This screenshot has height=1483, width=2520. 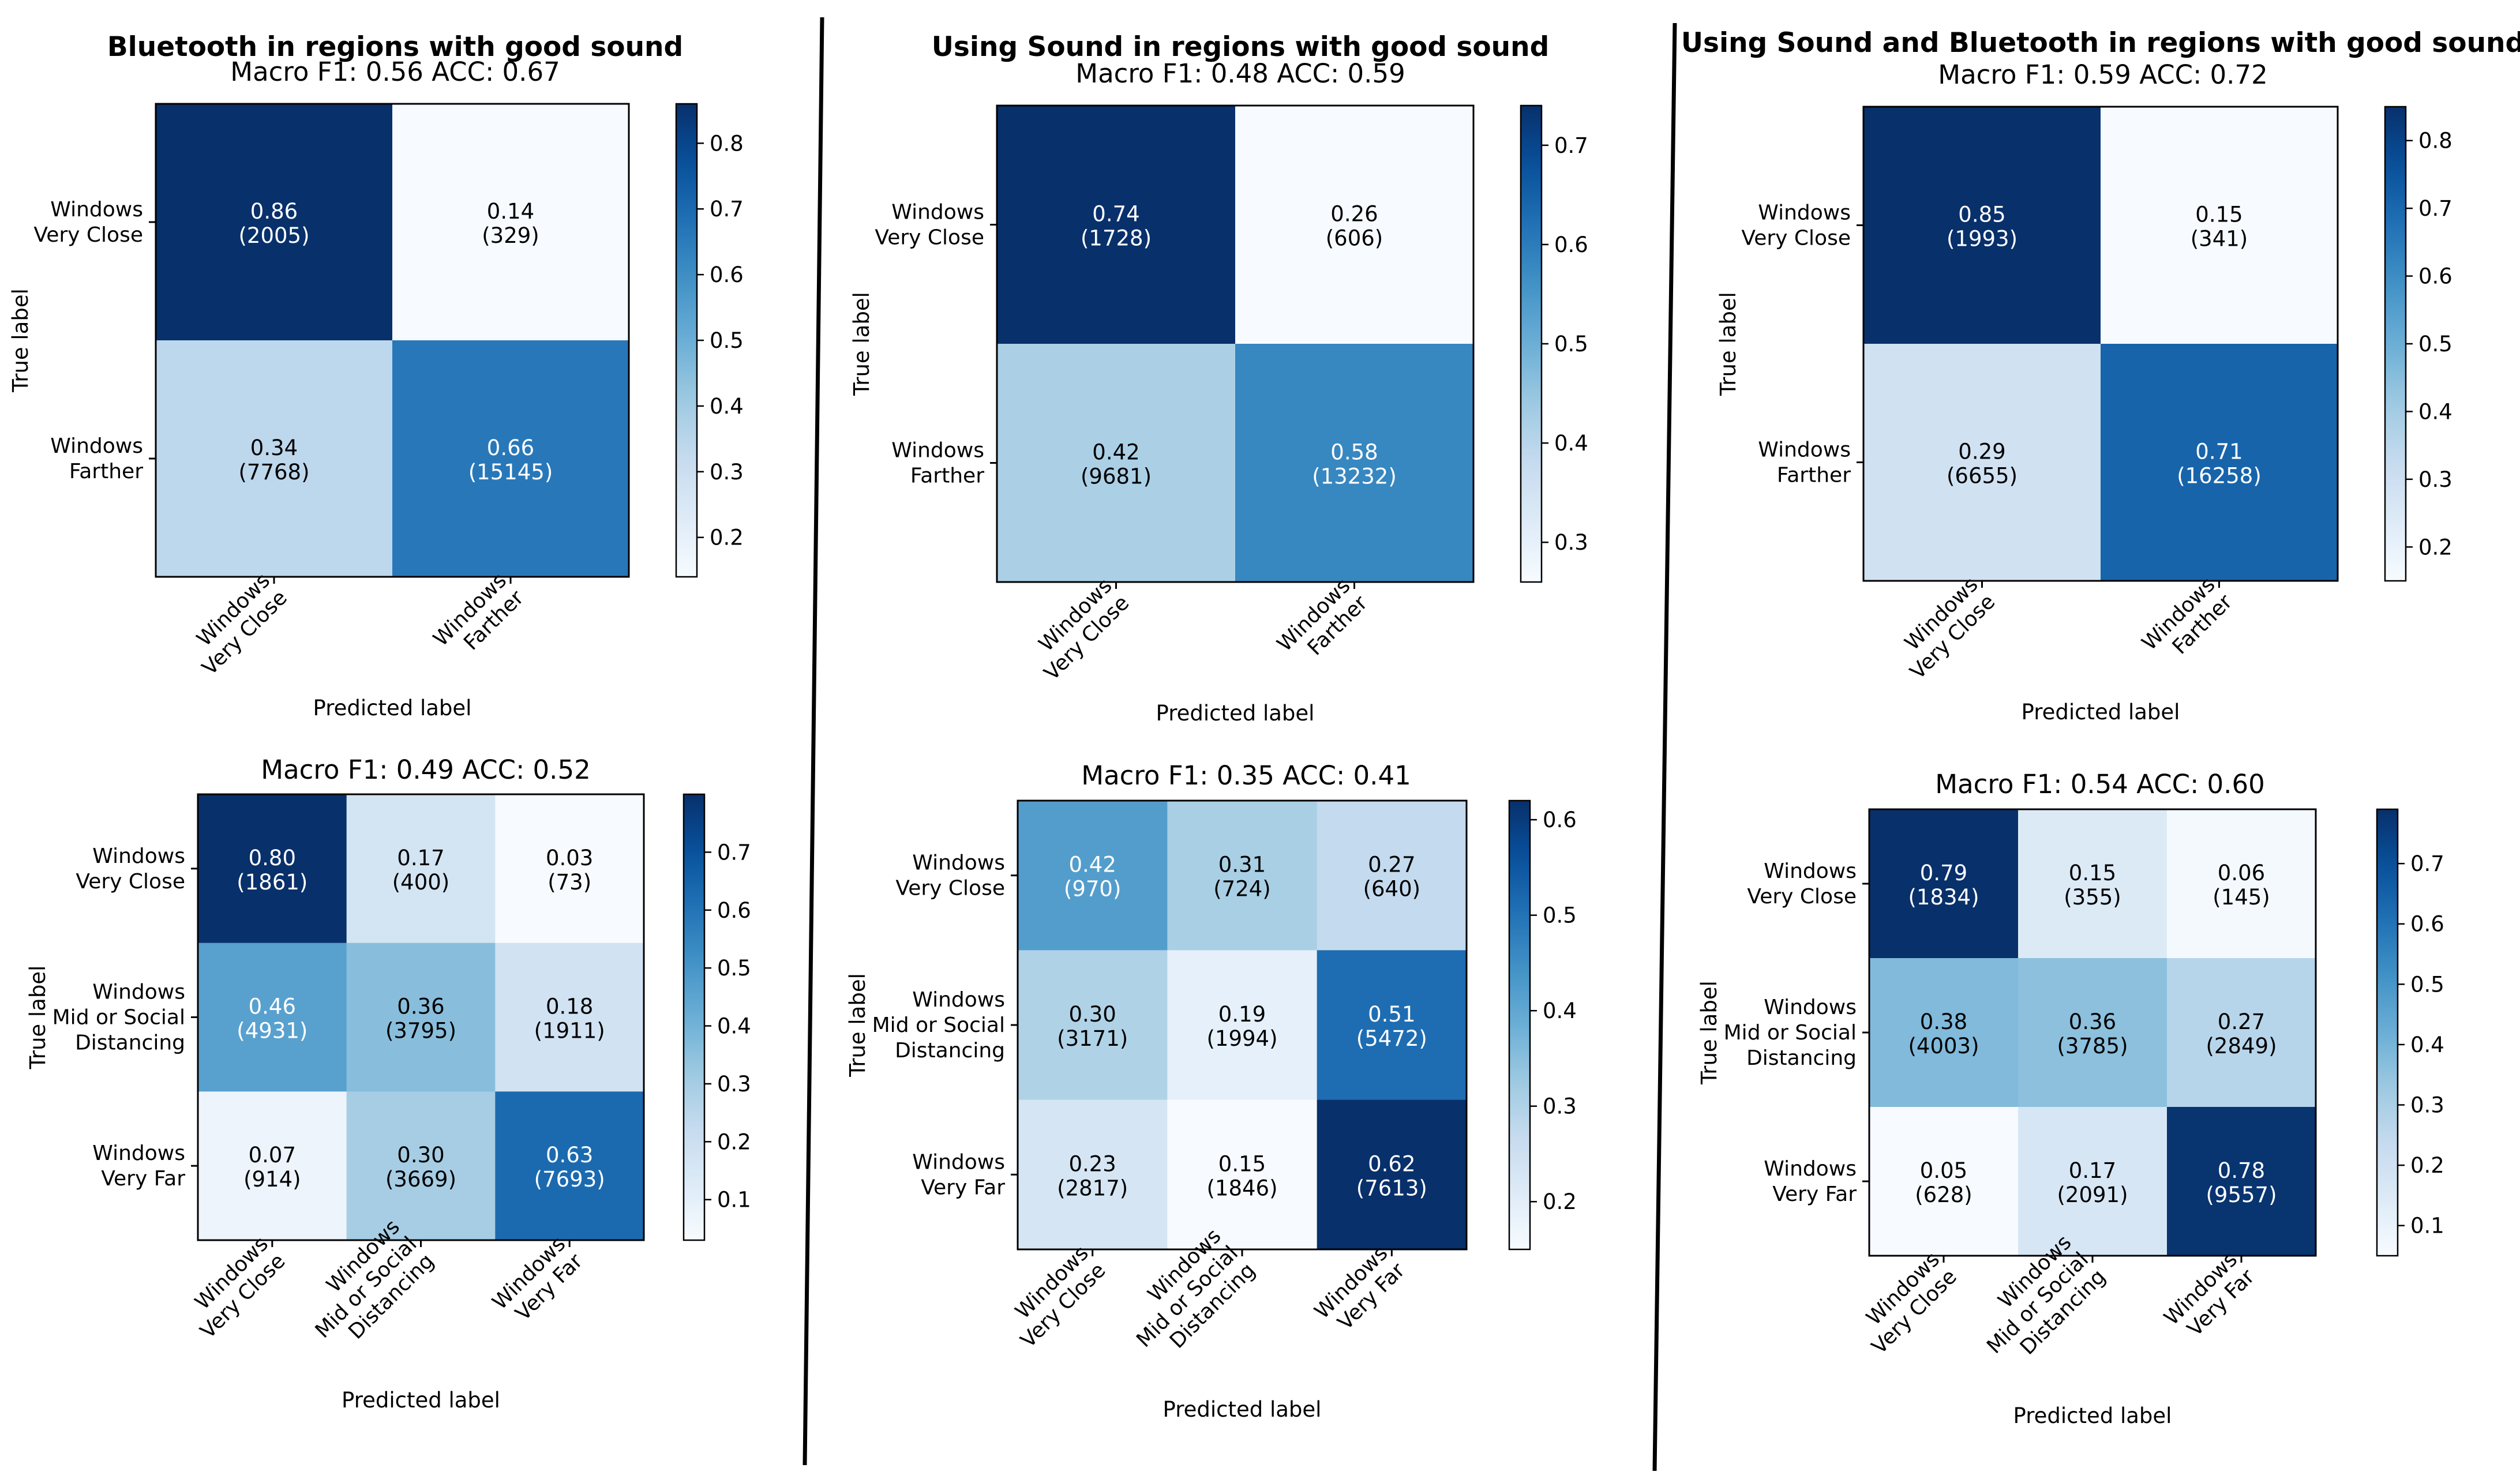 What do you see at coordinates (1981, 215) in the screenshot?
I see `cell-value-label: 0.85` at bounding box center [1981, 215].